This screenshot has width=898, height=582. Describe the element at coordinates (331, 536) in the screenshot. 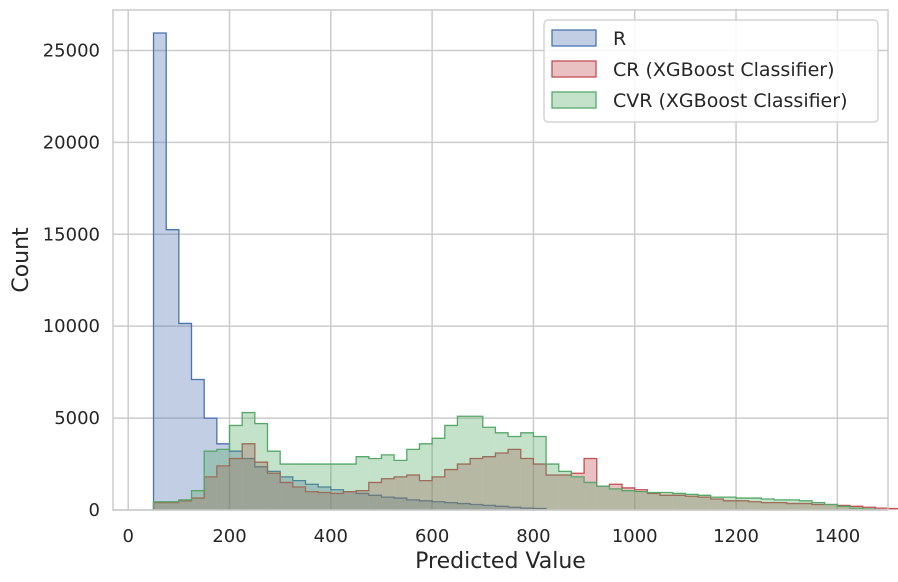

I see `x-tick-label-2: 400` at that location.